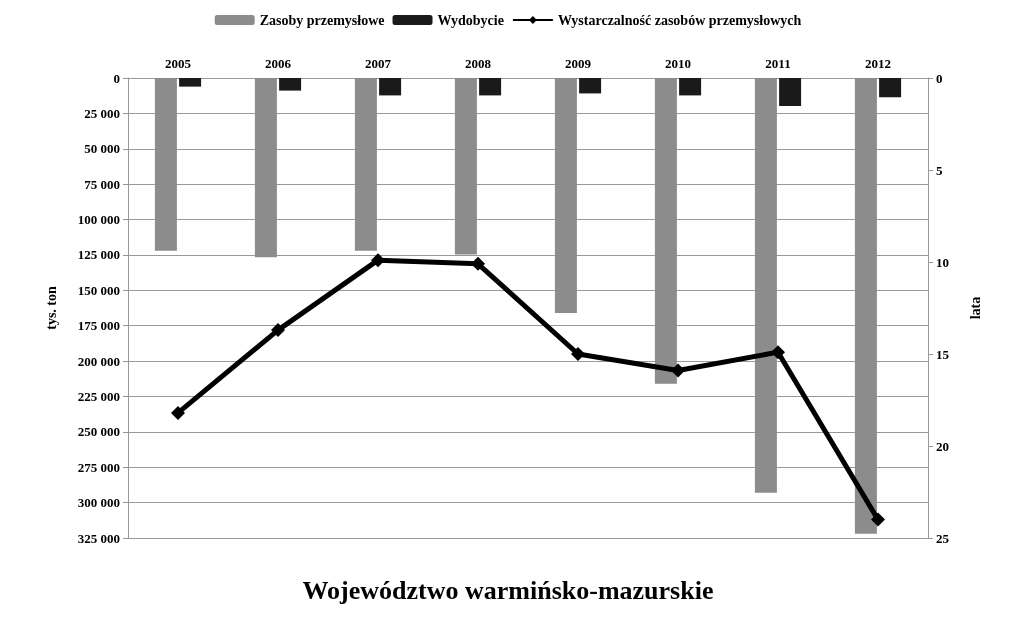 Image resolution: width=1024 pixels, height=631 pixels. Describe the element at coordinates (939, 78) in the screenshot. I see `y2-tick-label: 0` at that location.